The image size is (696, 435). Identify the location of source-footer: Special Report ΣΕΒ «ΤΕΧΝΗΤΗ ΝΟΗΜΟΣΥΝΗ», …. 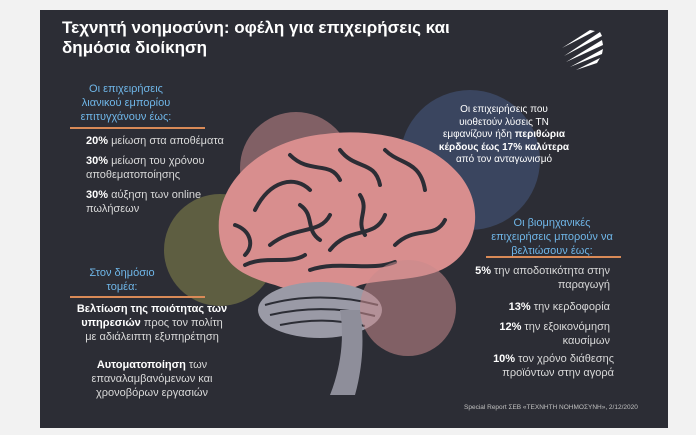
(551, 407).